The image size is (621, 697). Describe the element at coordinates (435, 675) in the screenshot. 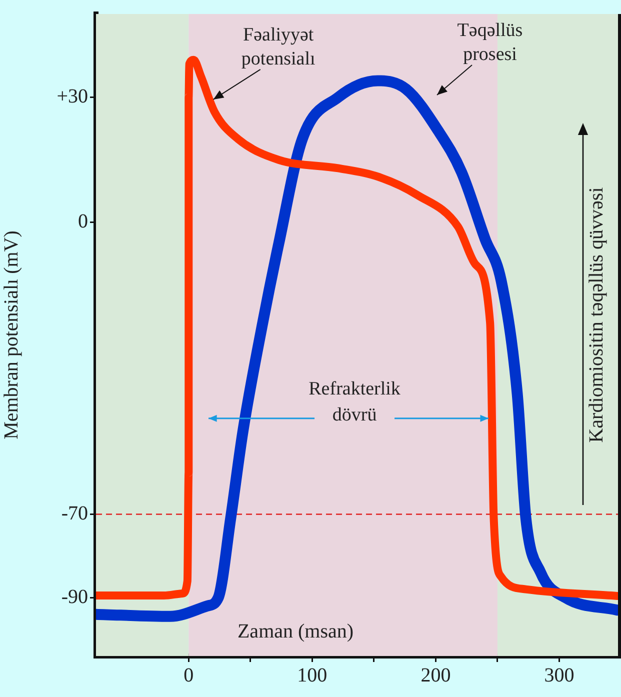

I see `x-tick-label: 200` at that location.